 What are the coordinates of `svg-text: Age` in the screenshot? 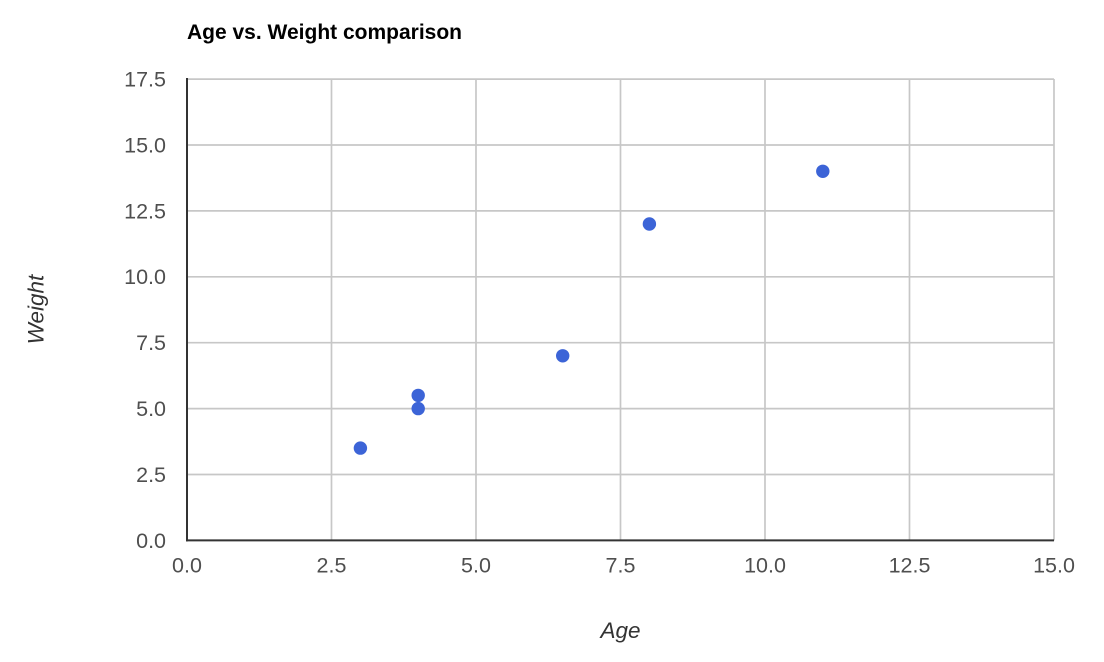 It's located at (619, 630).